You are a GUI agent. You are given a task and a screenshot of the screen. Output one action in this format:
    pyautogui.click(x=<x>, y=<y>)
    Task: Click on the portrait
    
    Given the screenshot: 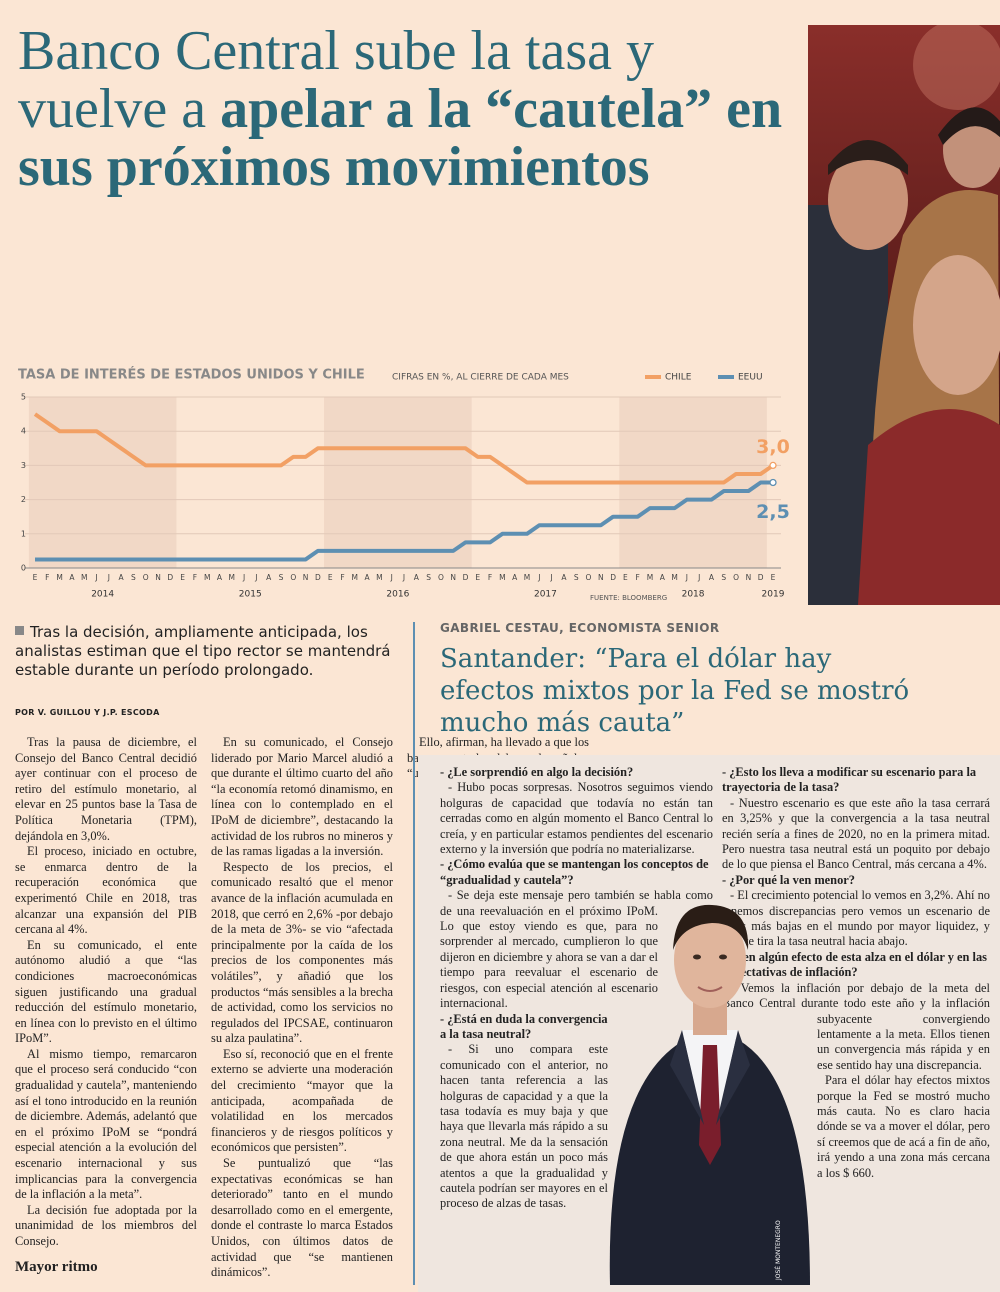 What is the action you would take?
    pyautogui.click(x=709, y=1094)
    